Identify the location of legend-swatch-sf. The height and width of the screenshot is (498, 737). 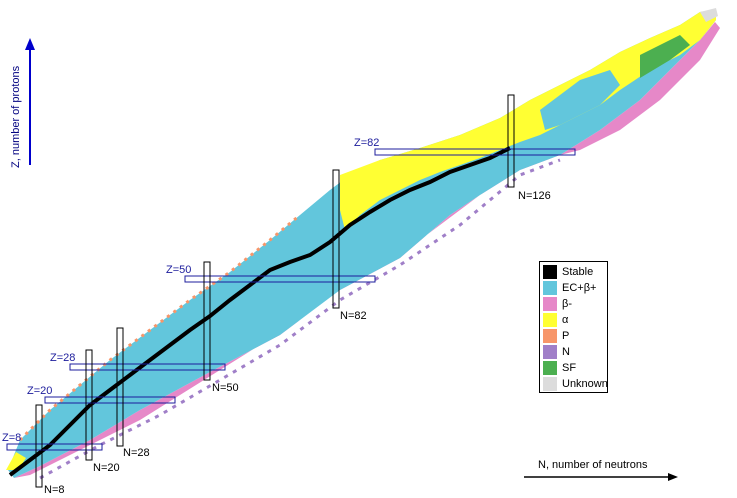
(550, 368).